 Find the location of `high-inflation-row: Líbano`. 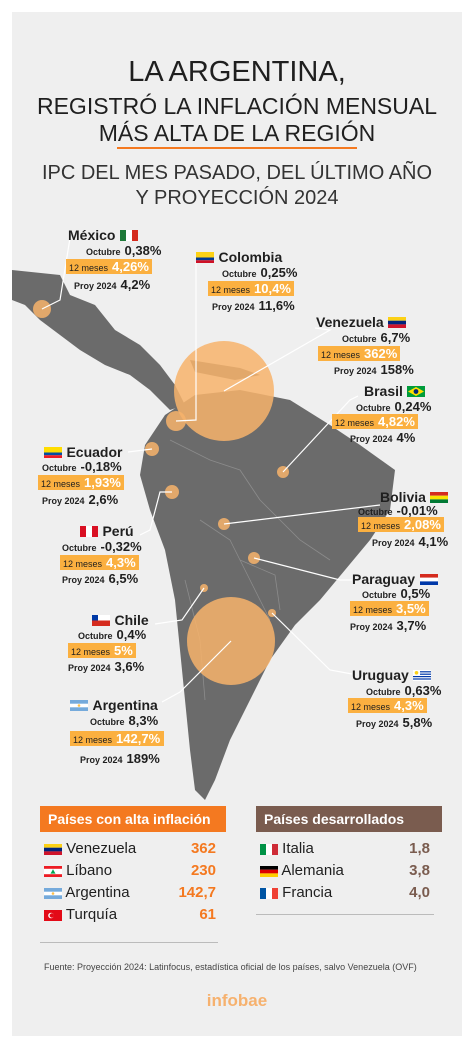

high-inflation-row: Líbano is located at coordinates (78, 870).